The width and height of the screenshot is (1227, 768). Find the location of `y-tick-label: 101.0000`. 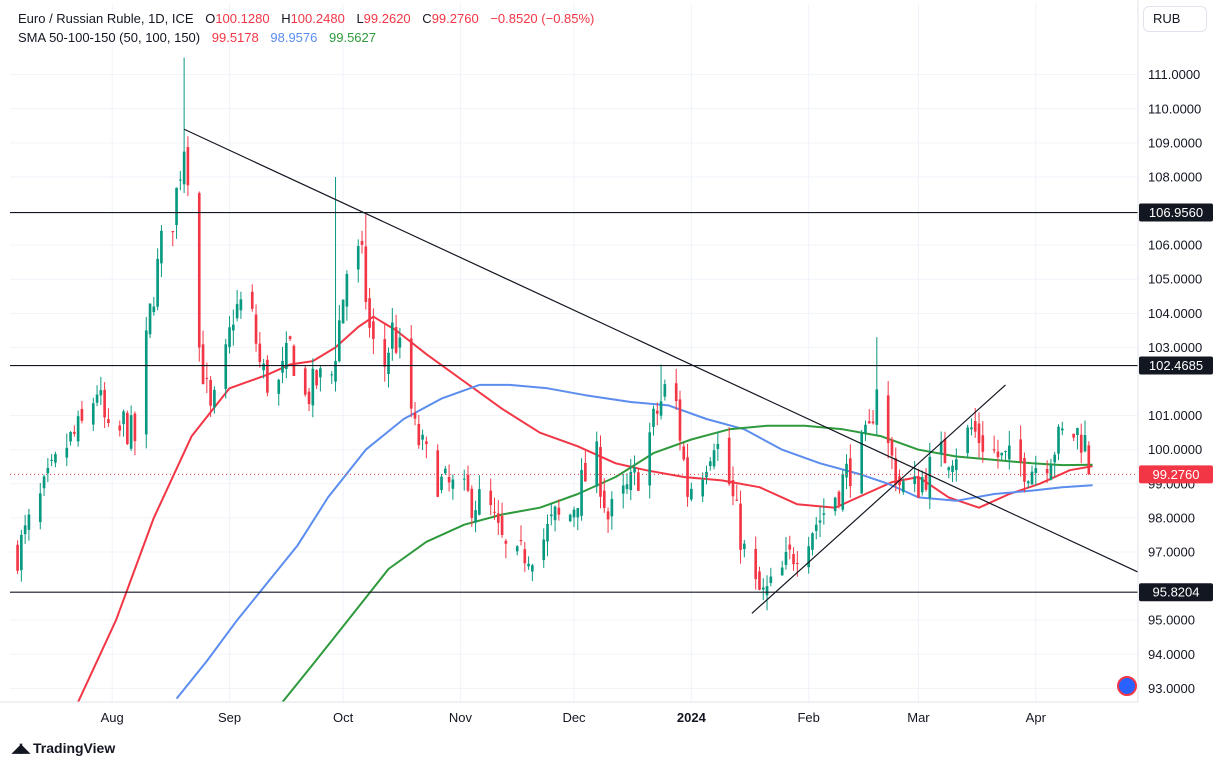

y-tick-label: 101.0000 is located at coordinates (1175, 415).